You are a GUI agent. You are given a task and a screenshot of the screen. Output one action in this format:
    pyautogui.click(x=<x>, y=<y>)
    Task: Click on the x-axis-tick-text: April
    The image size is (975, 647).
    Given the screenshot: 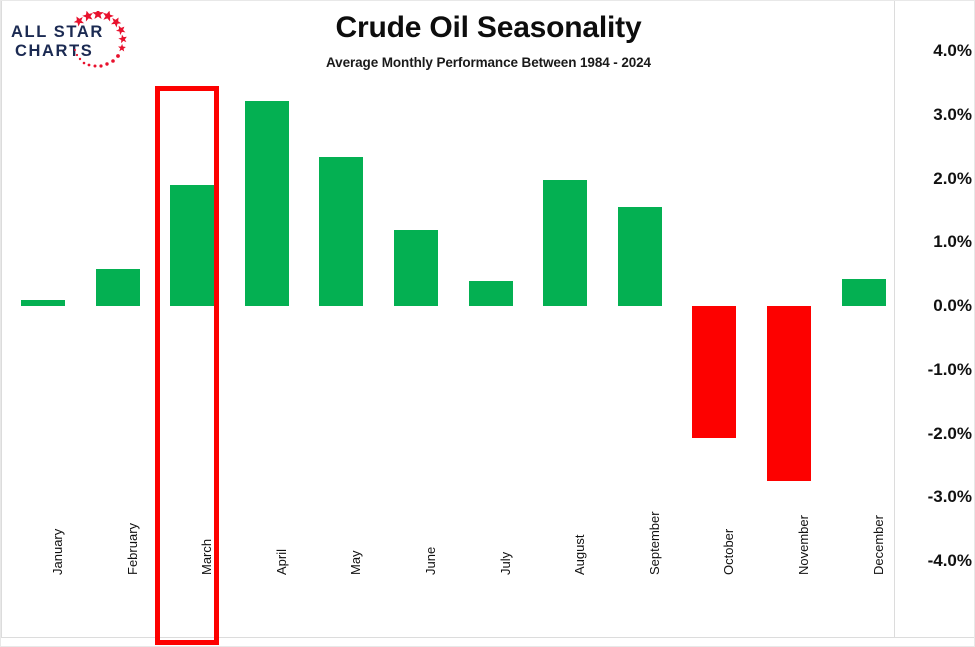 What is the action you would take?
    pyautogui.click(x=281, y=561)
    